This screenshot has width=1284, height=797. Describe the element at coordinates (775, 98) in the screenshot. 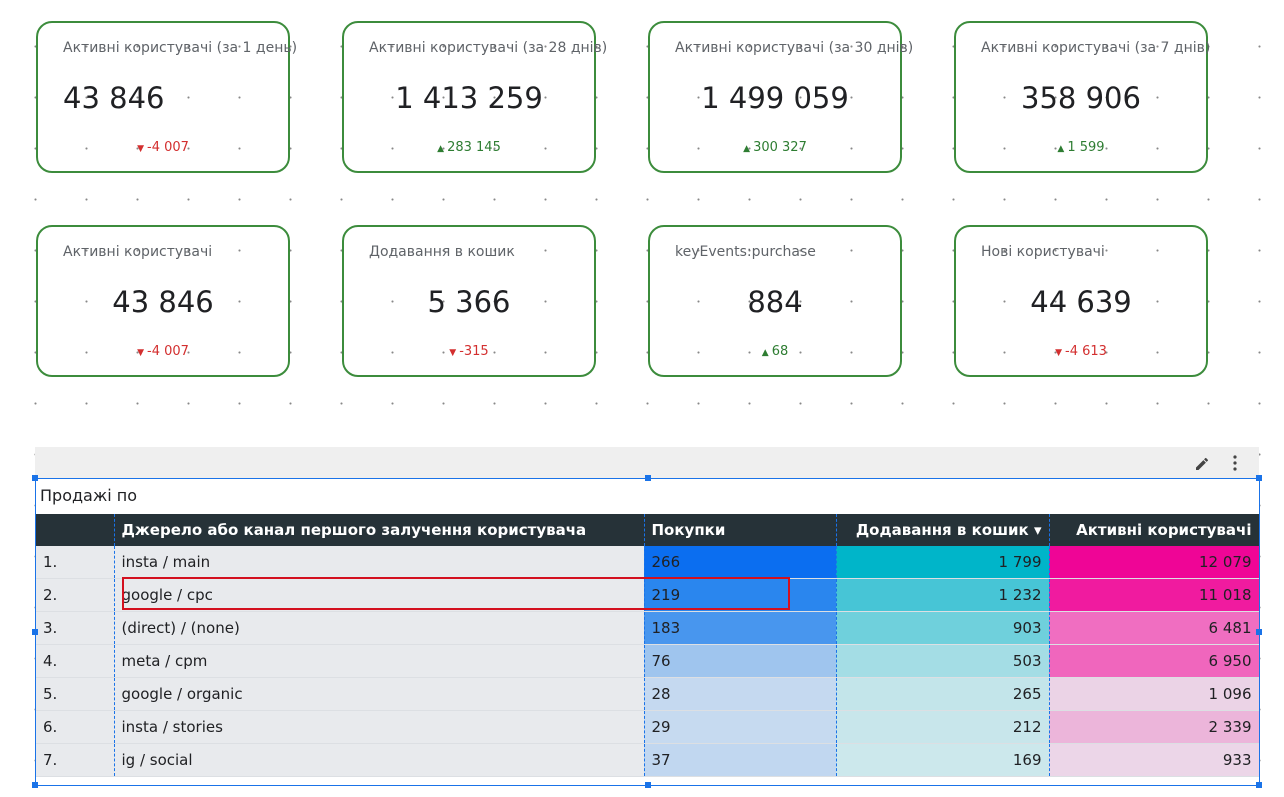

I see `scorecard-value: 1 499 059` at that location.